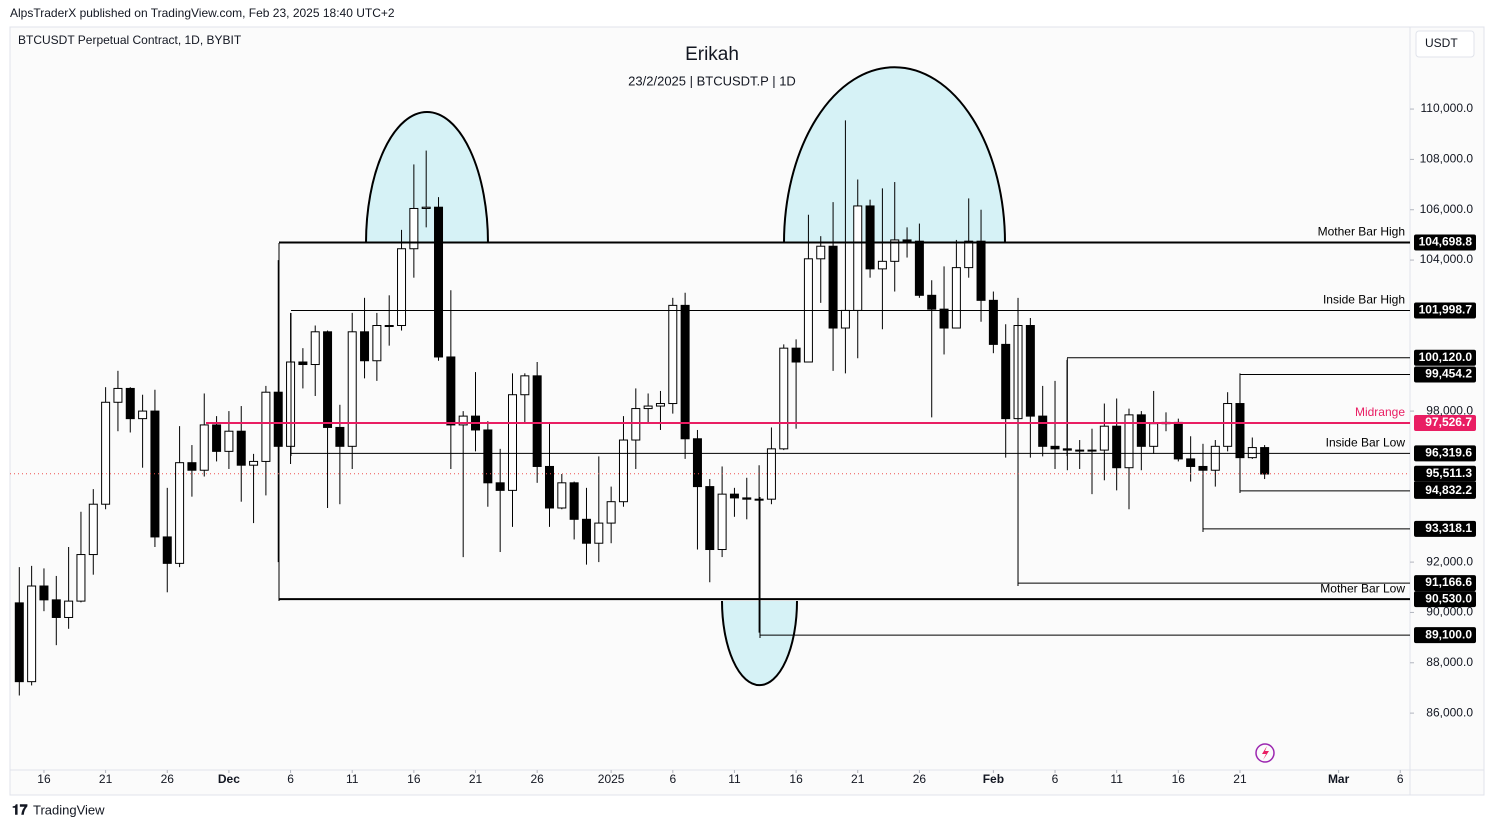 This screenshot has width=1494, height=834. What do you see at coordinates (1449, 410) in the screenshot?
I see `y-tick-label: 98,000.0` at bounding box center [1449, 410].